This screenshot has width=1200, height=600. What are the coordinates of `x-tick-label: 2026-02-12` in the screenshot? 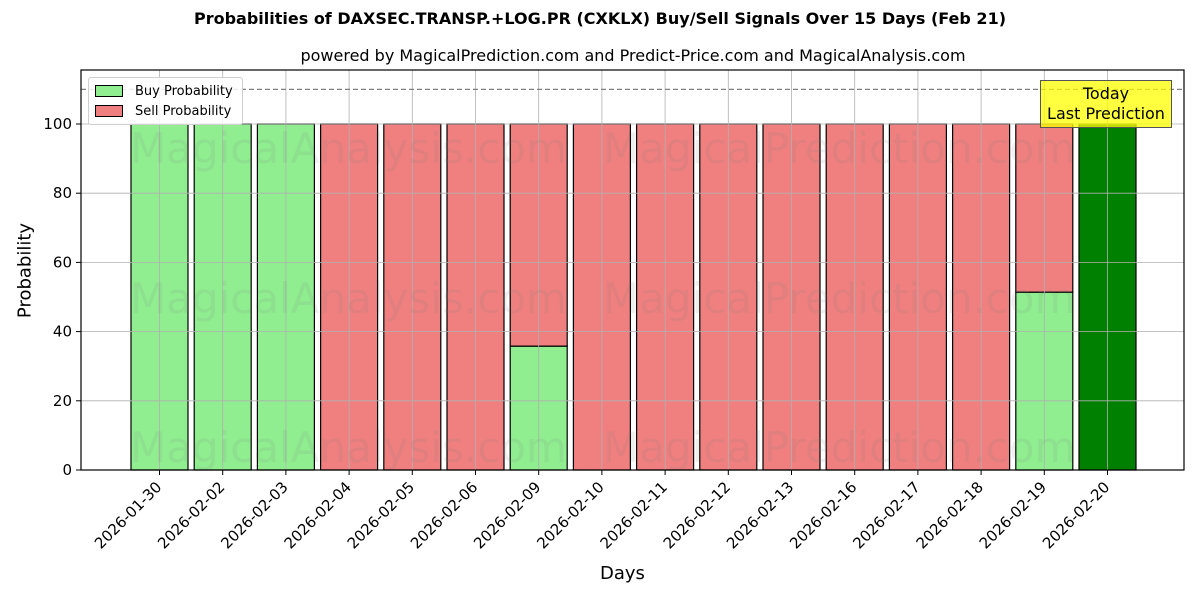 It's located at (697, 515).